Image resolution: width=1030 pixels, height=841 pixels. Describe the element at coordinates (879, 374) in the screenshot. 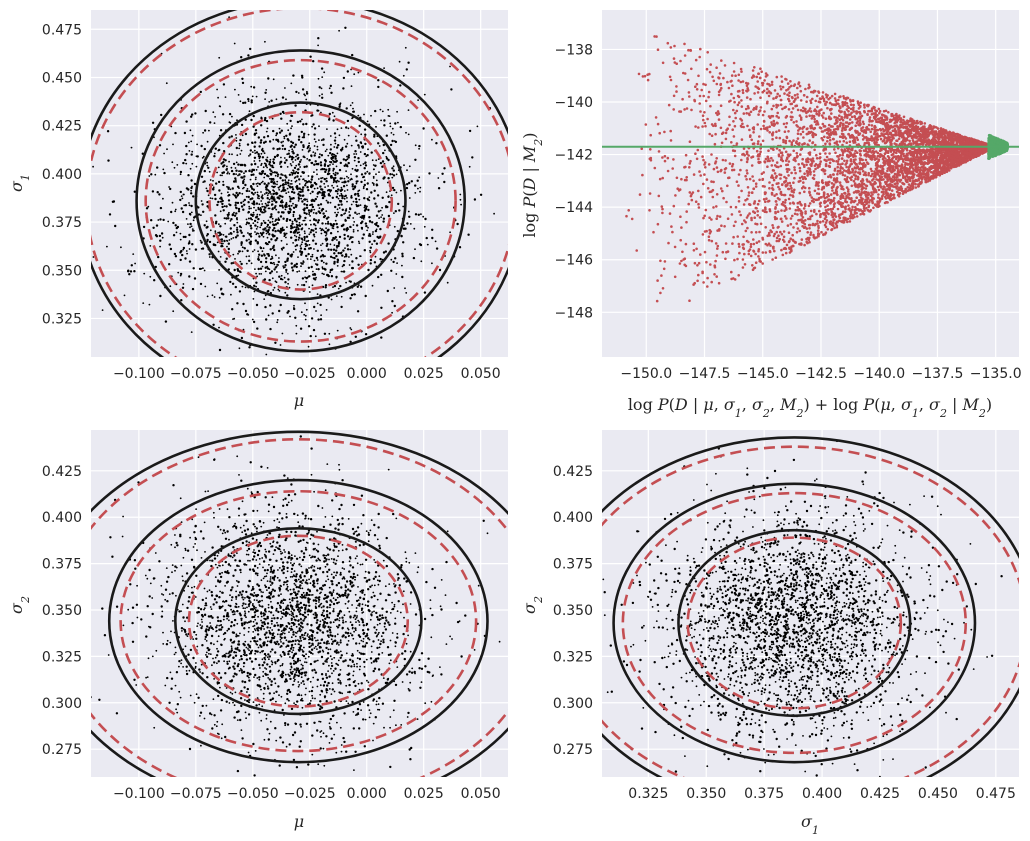

I see `x-tick-label: −140.0` at that location.